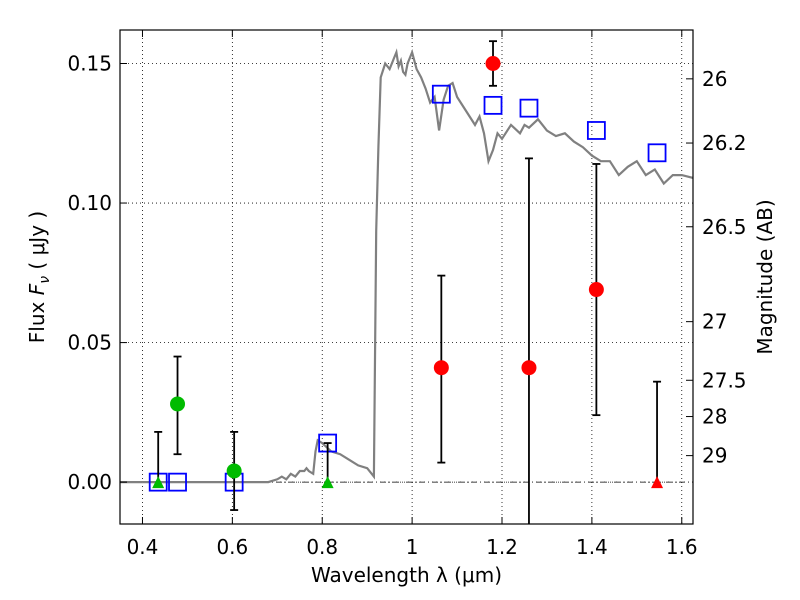 The image size is (800, 600). What do you see at coordinates (406, 575) in the screenshot?
I see `x-axis-title: Wavelength λ (μm)` at bounding box center [406, 575].